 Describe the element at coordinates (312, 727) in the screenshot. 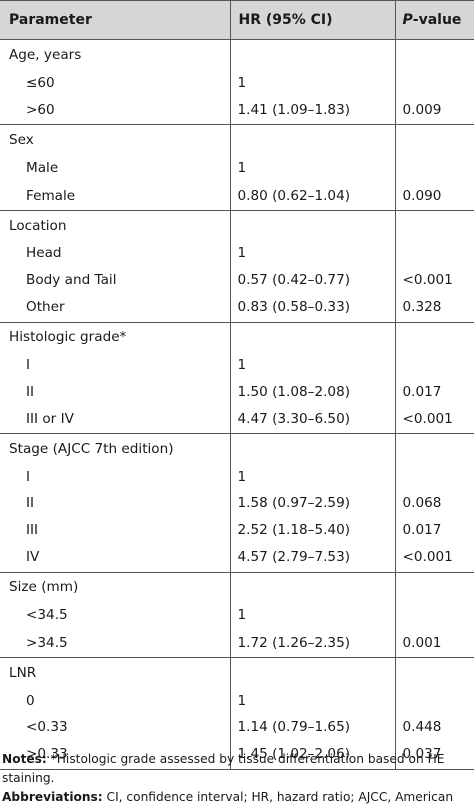

I see `row-hr-value: 1.14 (0.79–1.65)` at that location.